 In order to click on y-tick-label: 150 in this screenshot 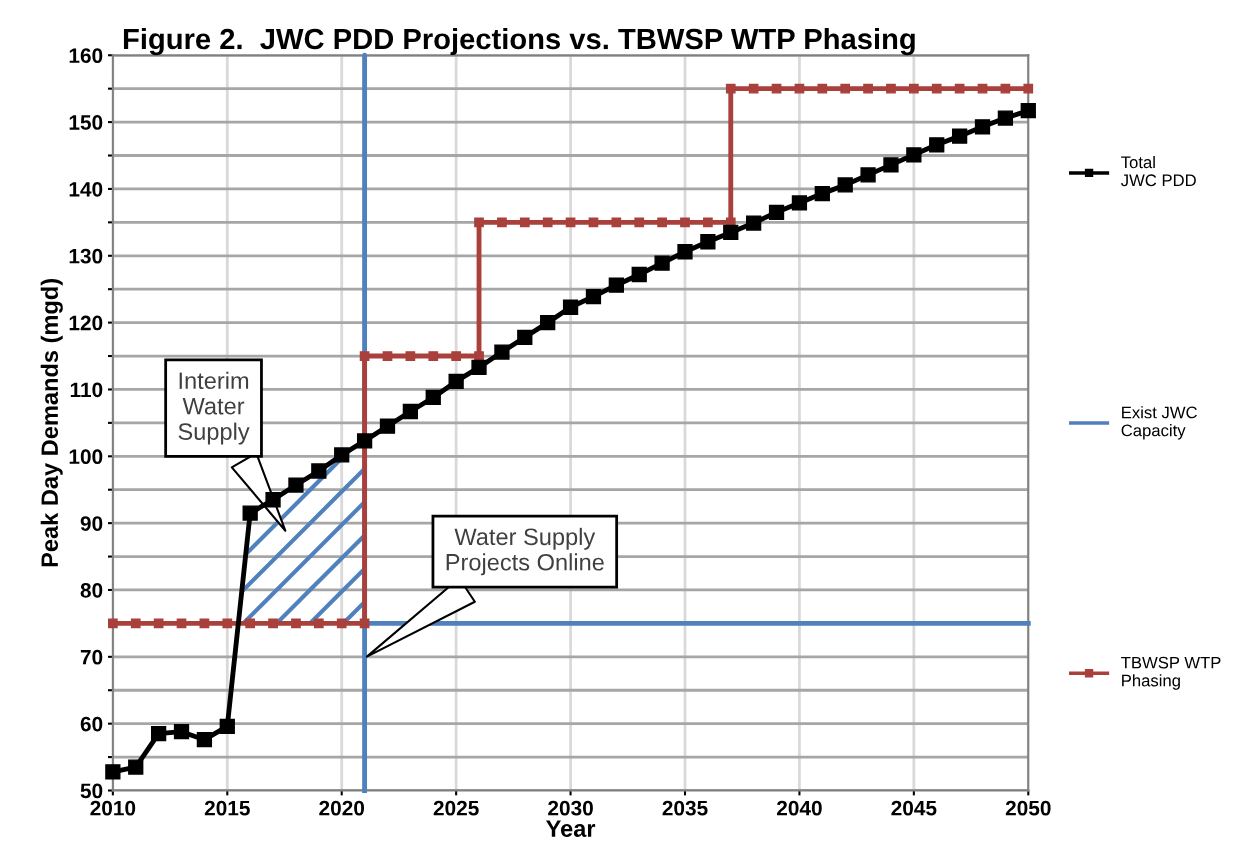, I will do `click(86, 122)`.